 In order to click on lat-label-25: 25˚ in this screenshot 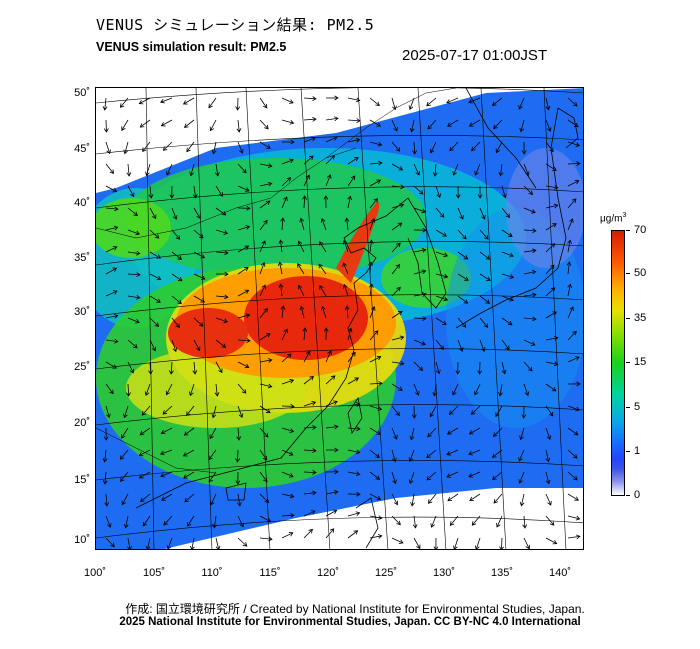, I will do `click(82, 367)`.